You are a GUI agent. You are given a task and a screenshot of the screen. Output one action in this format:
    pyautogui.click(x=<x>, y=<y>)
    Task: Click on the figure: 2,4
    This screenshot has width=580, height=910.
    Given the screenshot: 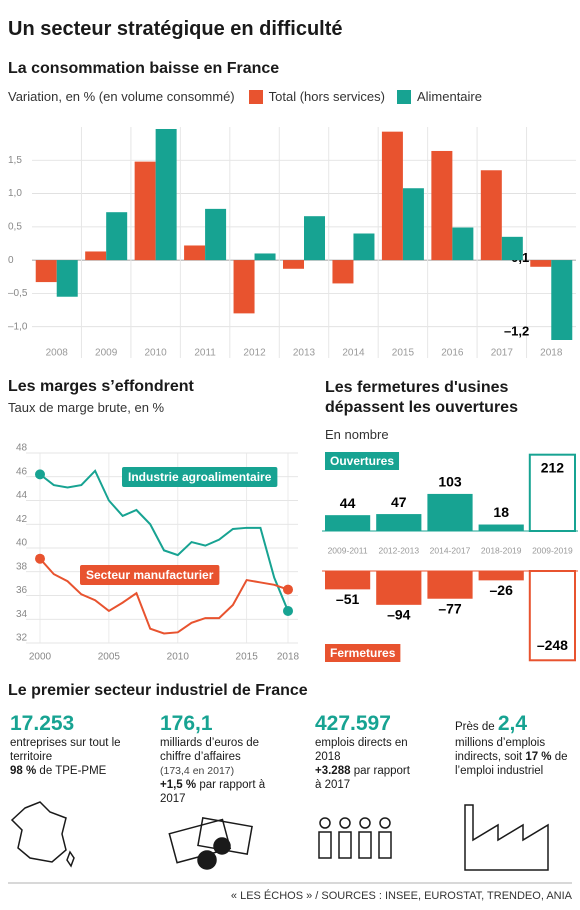 What is the action you would take?
    pyautogui.click(x=512, y=723)
    